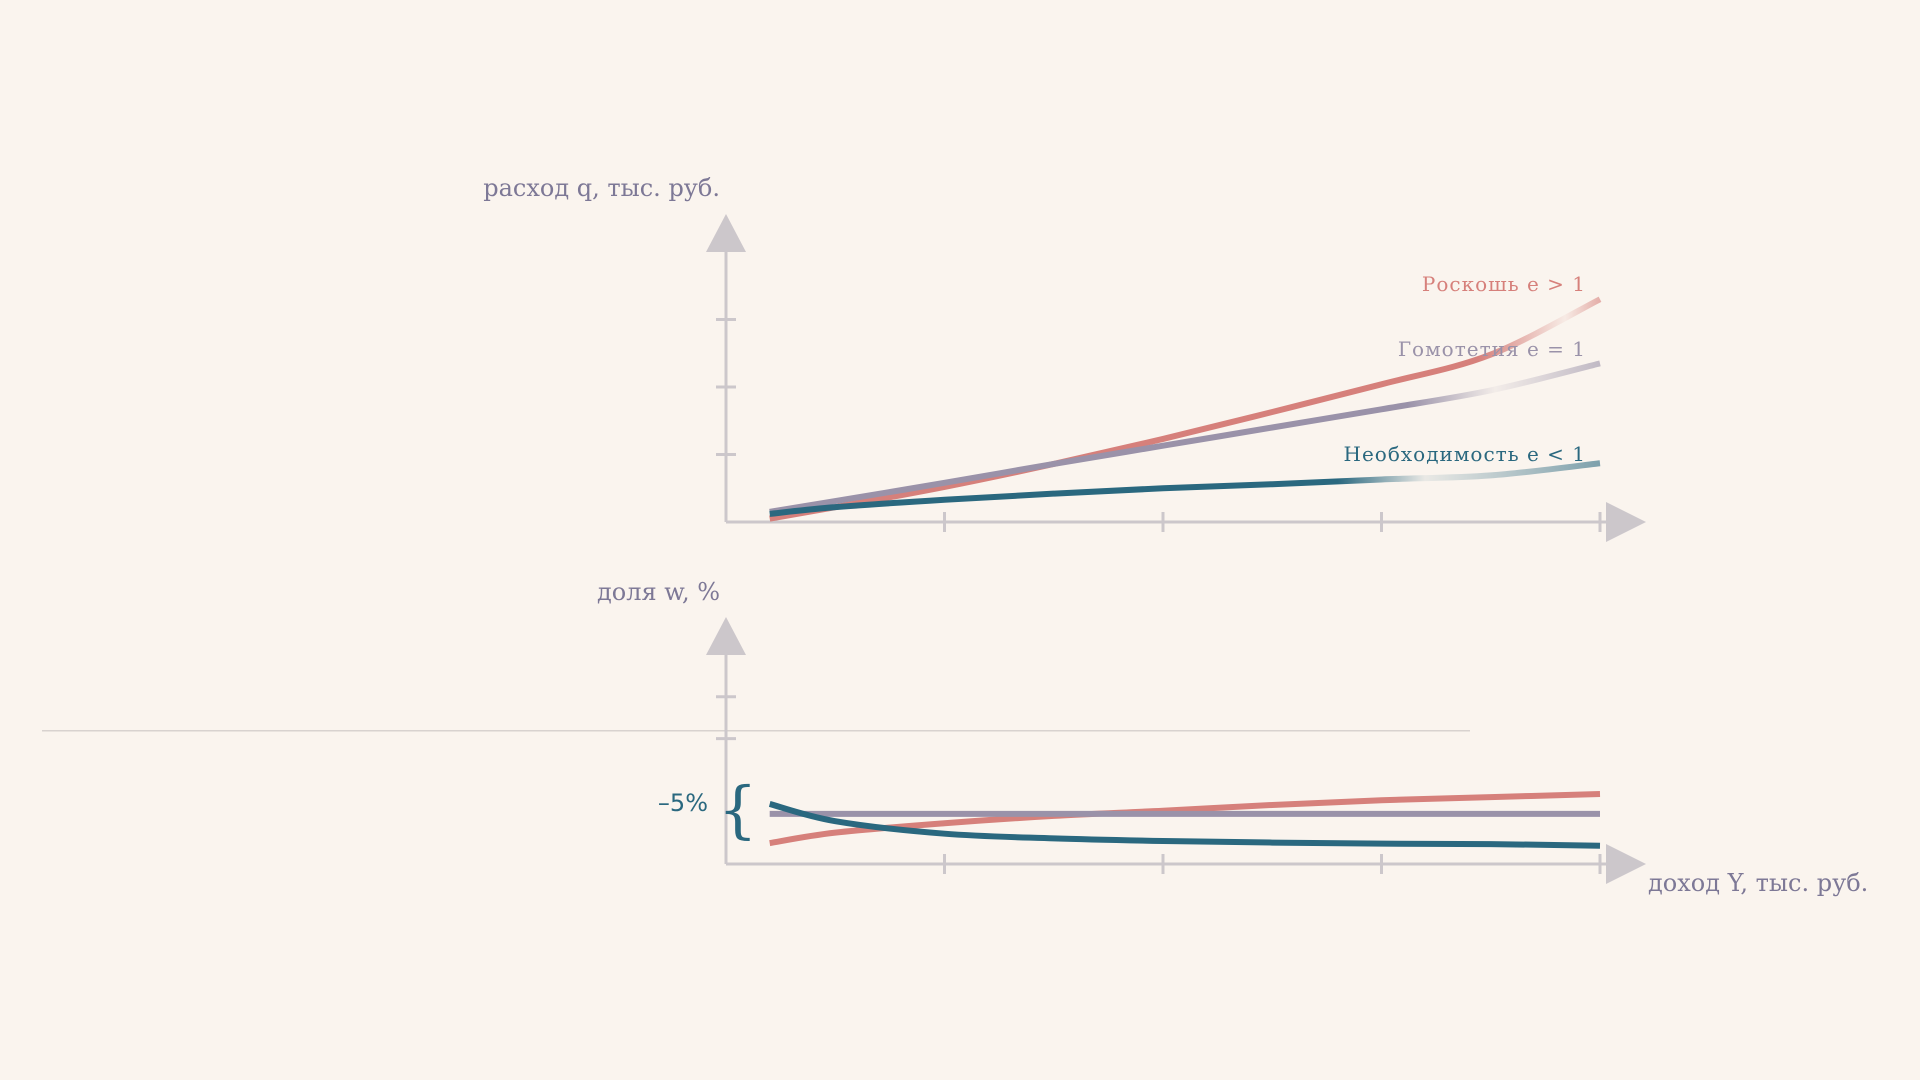 The width and height of the screenshot is (1920, 1080). What do you see at coordinates (1758, 883) in the screenshot?
I see `x-axis-label: доход Y, тыс. руб.` at bounding box center [1758, 883].